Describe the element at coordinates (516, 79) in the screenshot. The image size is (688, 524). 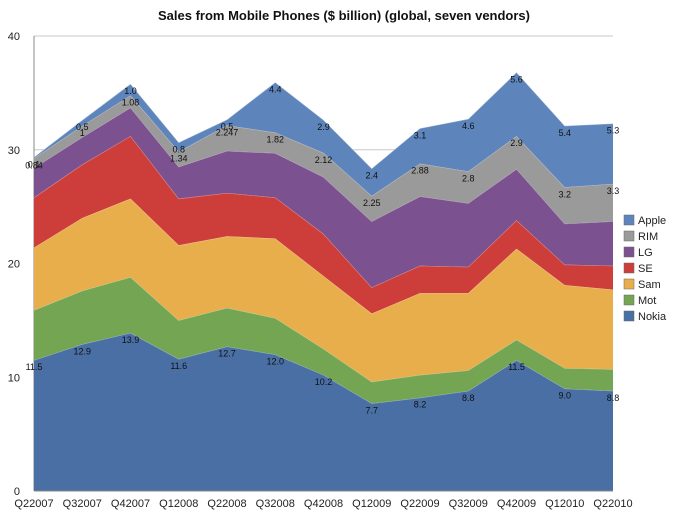
I see `data-label-apple-q42009: 5.6` at that location.